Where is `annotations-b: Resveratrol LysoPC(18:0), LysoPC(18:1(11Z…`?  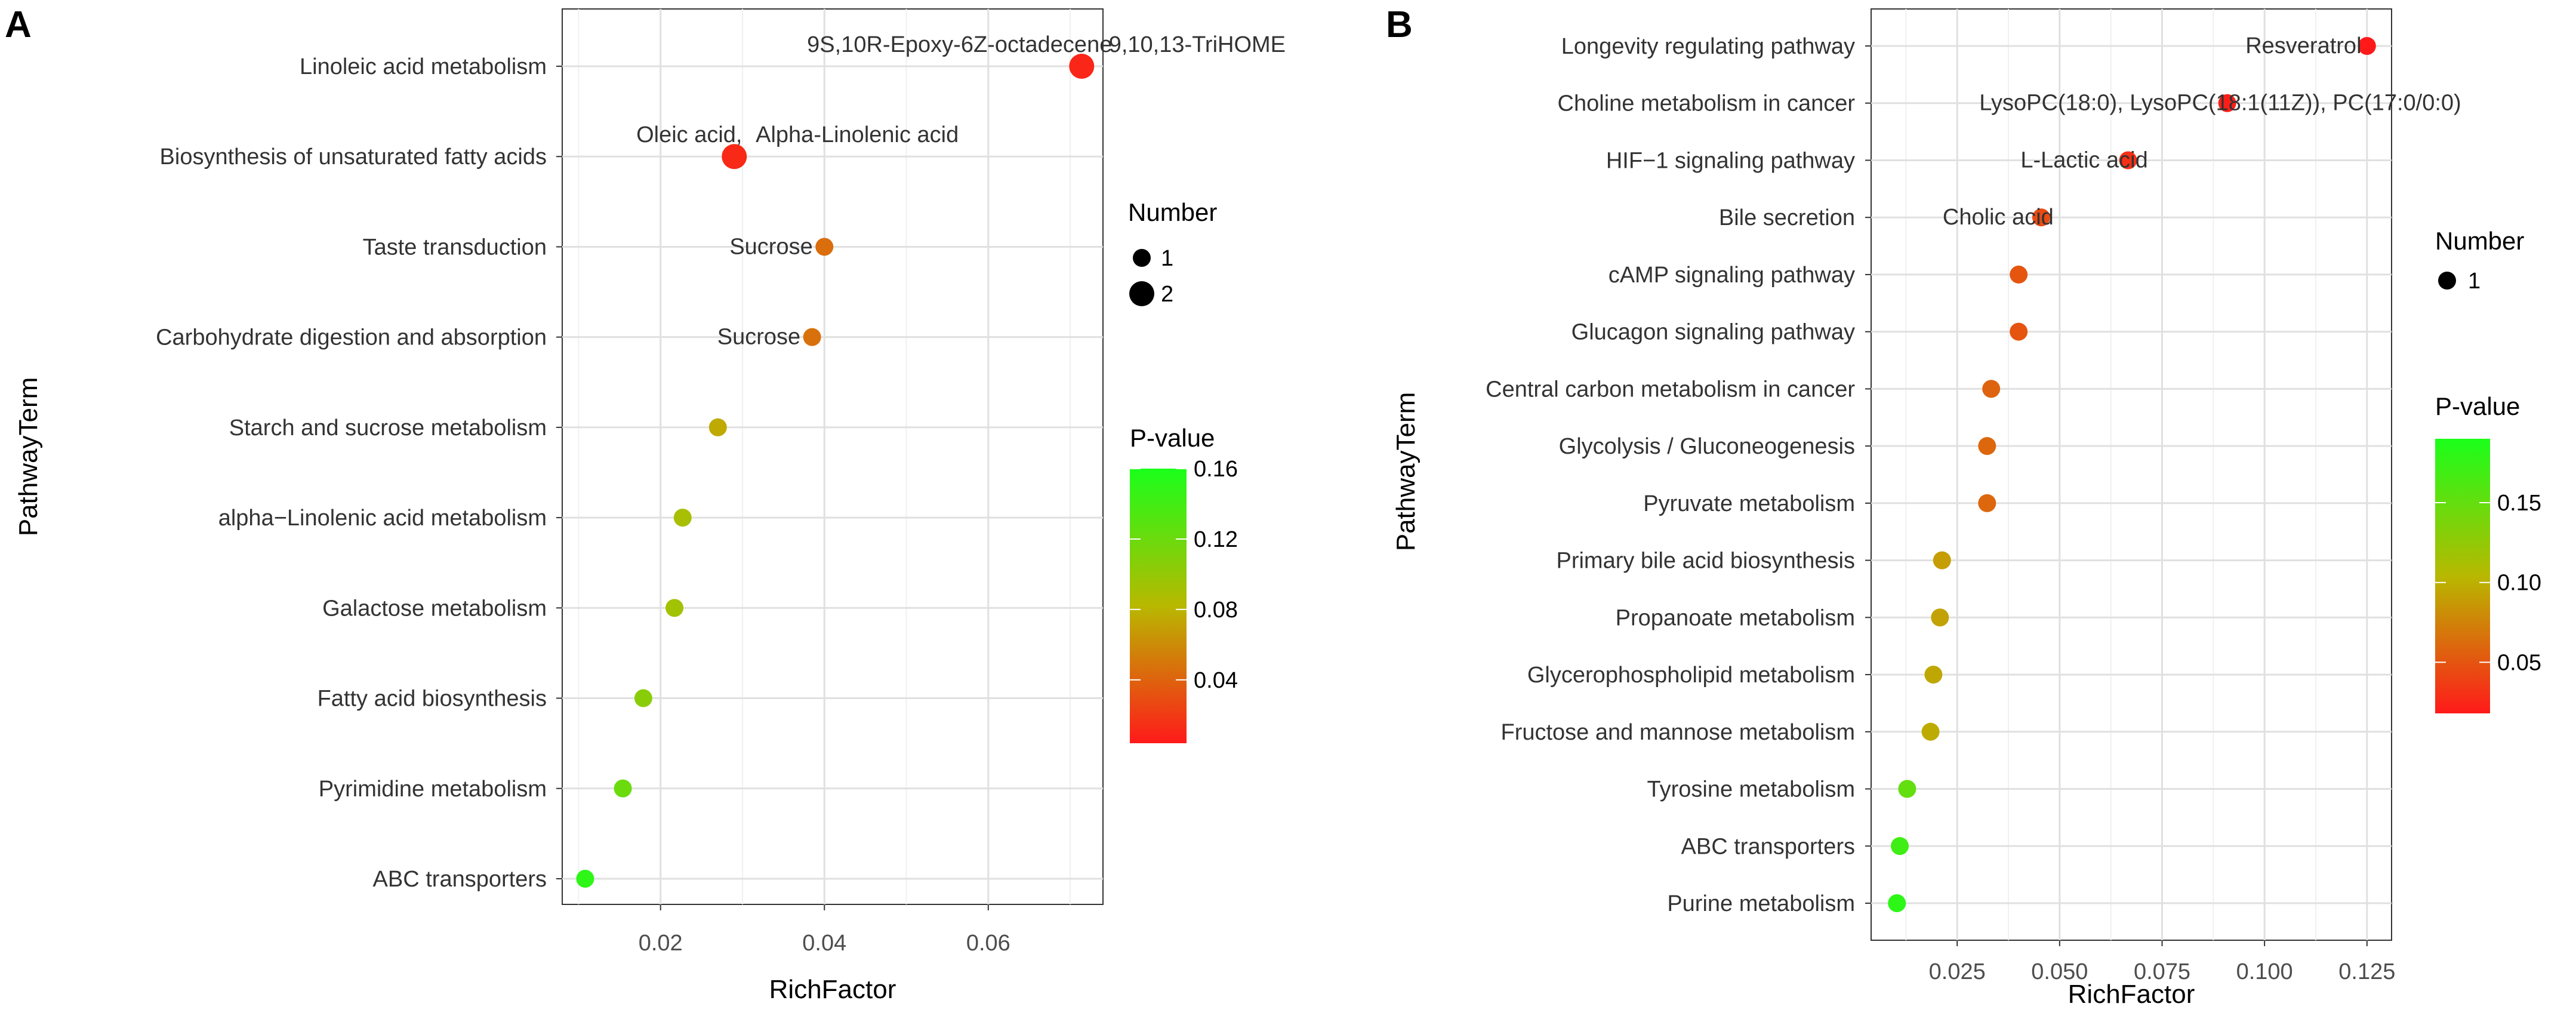 annotations-b: Resveratrol LysoPC(18:0), LysoPC(18:1(11Z… is located at coordinates (2202, 131).